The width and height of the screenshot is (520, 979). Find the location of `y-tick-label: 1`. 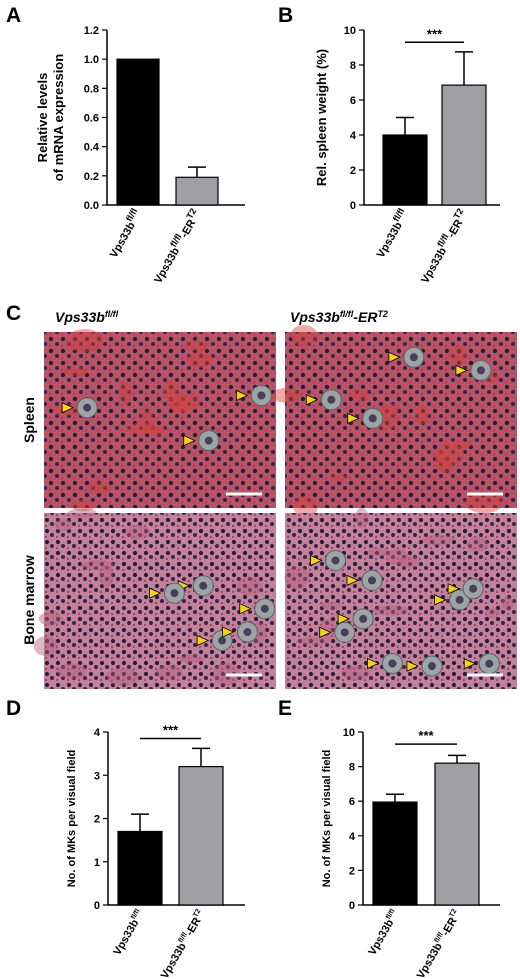

y-tick-label: 1 is located at coordinates (97, 863).